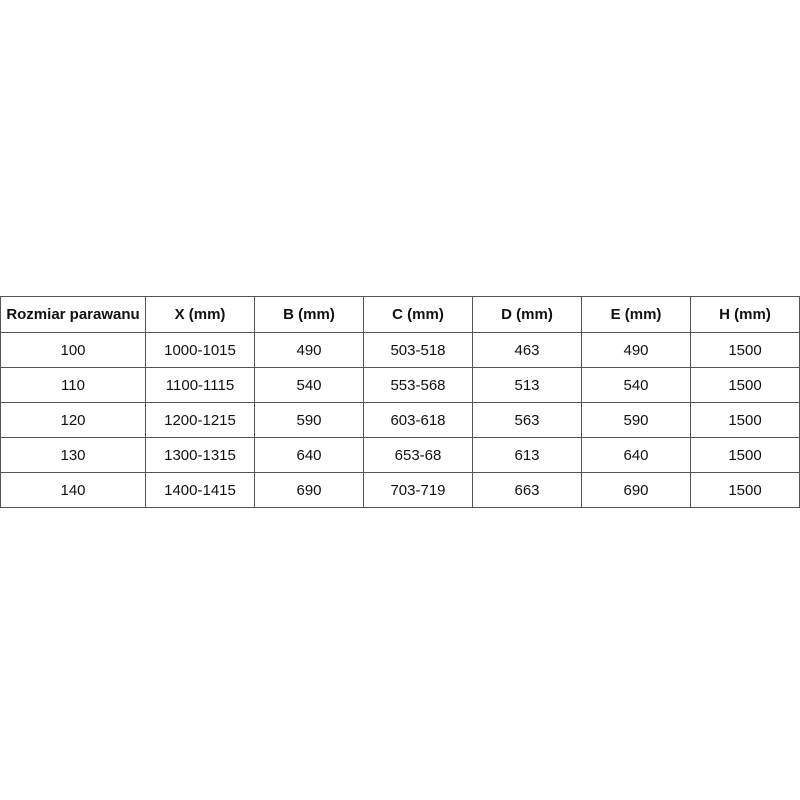 Image resolution: width=800 pixels, height=800 pixels. Describe the element at coordinates (527, 385) in the screenshot. I see `table-cell: 513` at that location.